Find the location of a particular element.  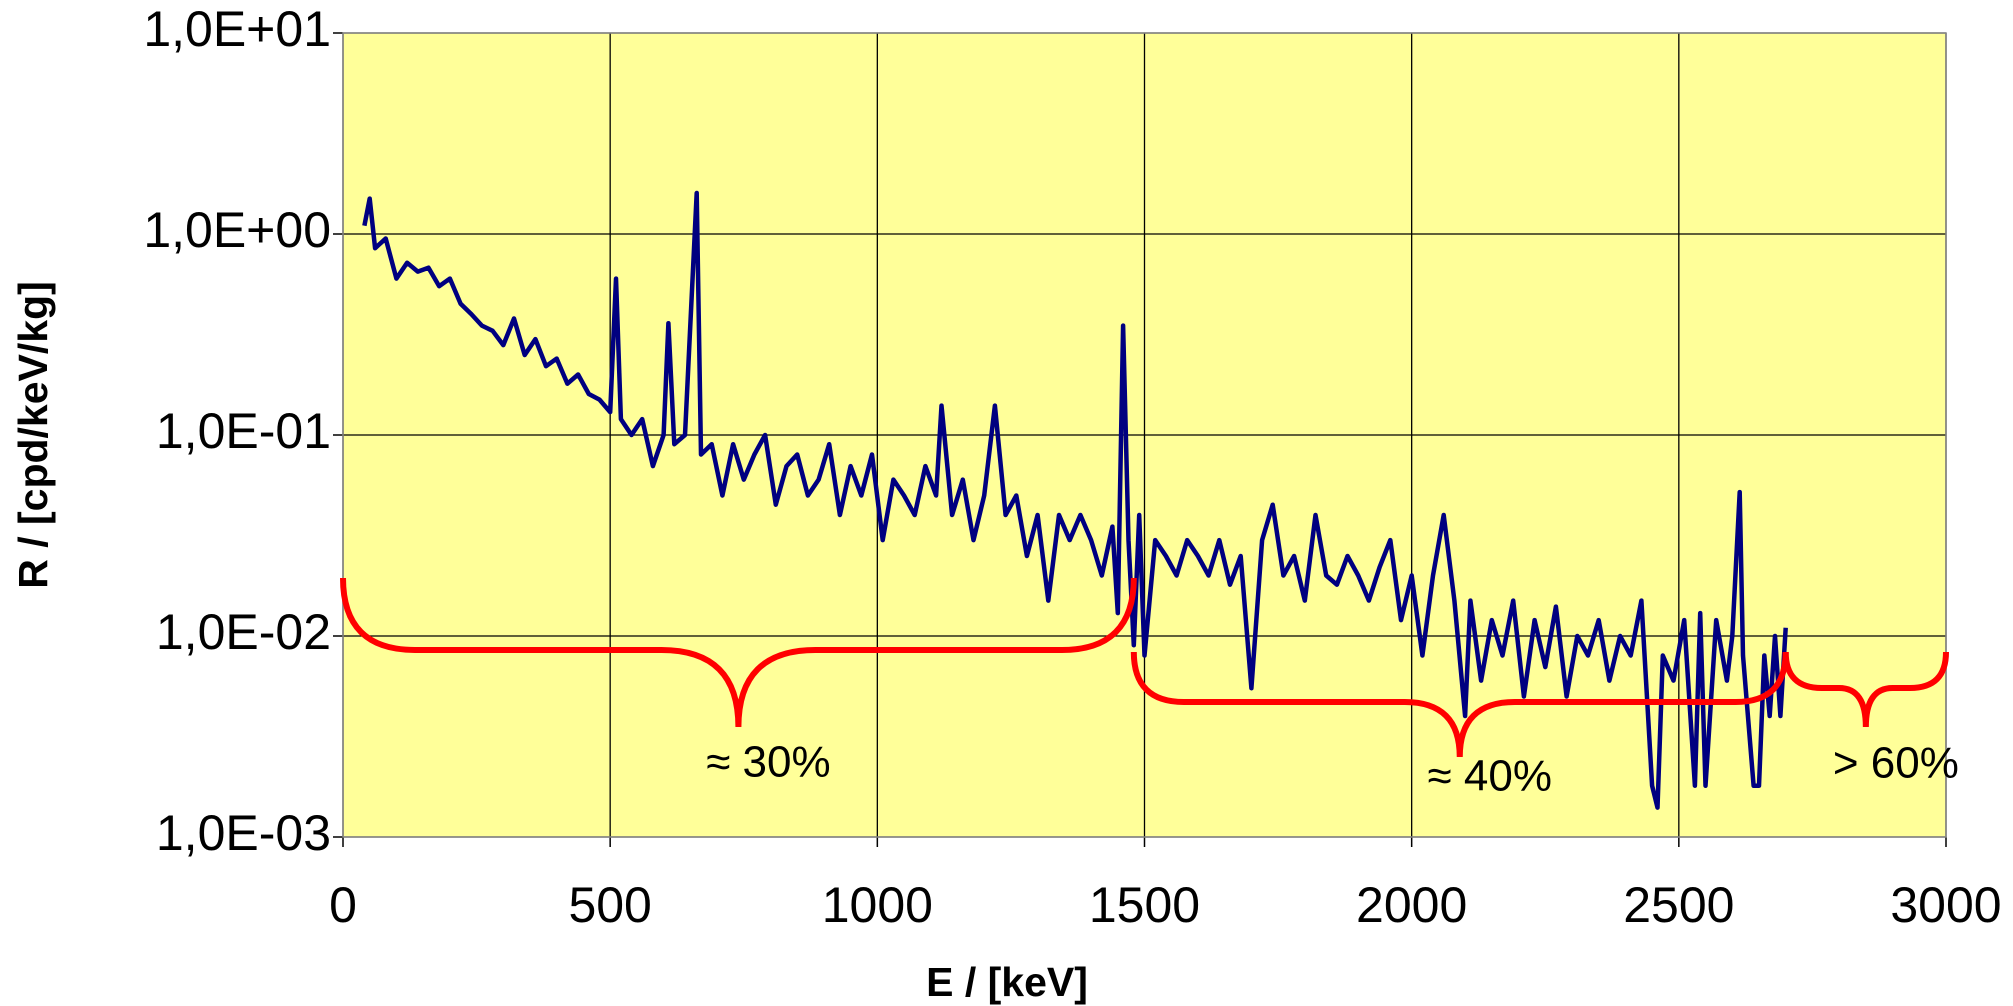

annotation: > 60% is located at coordinates (1896, 763).